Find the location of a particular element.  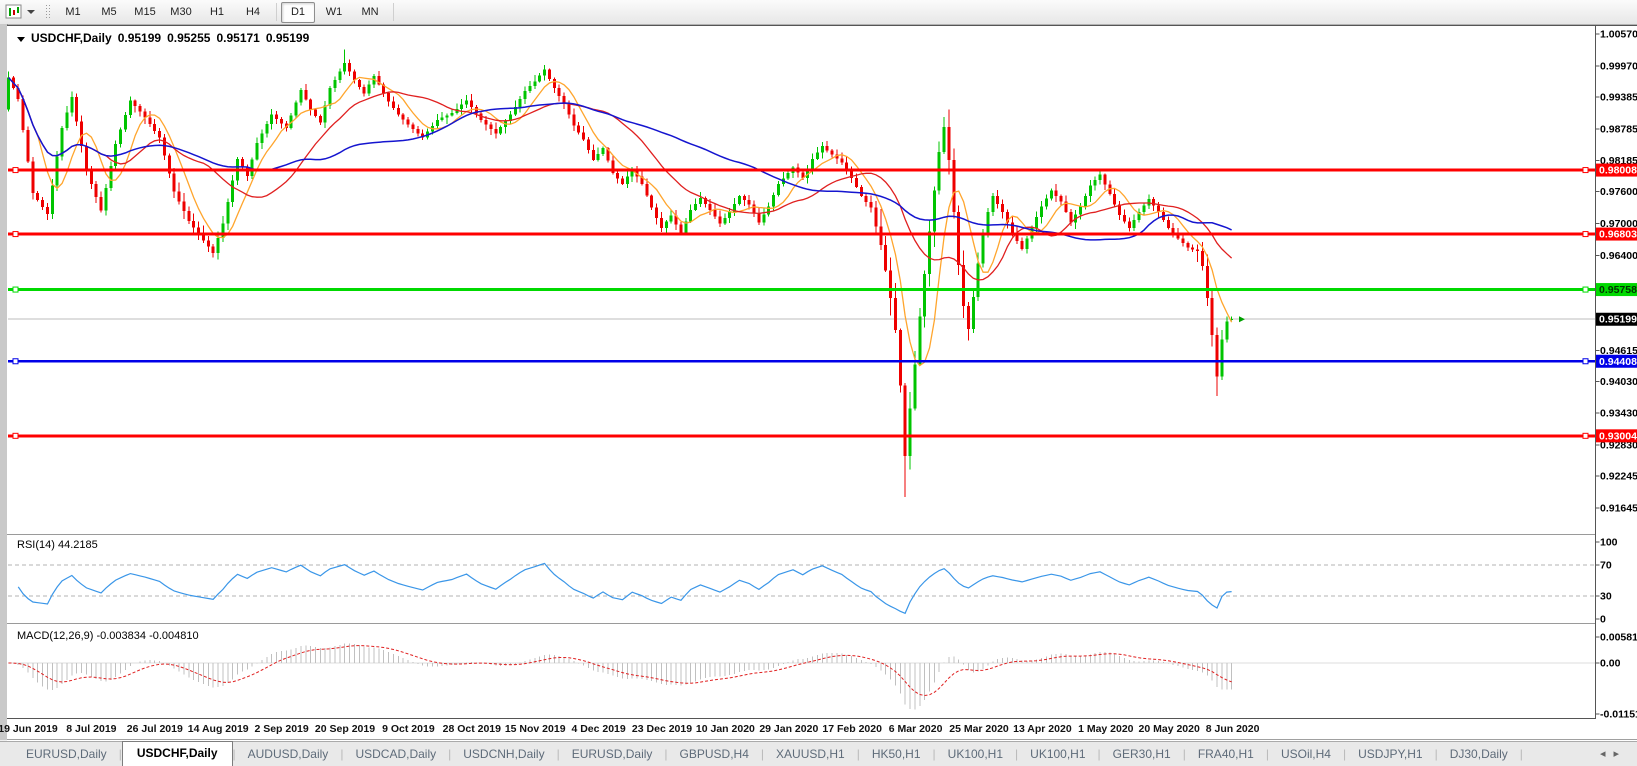

timeframe-button-mn: MN is located at coordinates (370, 11).